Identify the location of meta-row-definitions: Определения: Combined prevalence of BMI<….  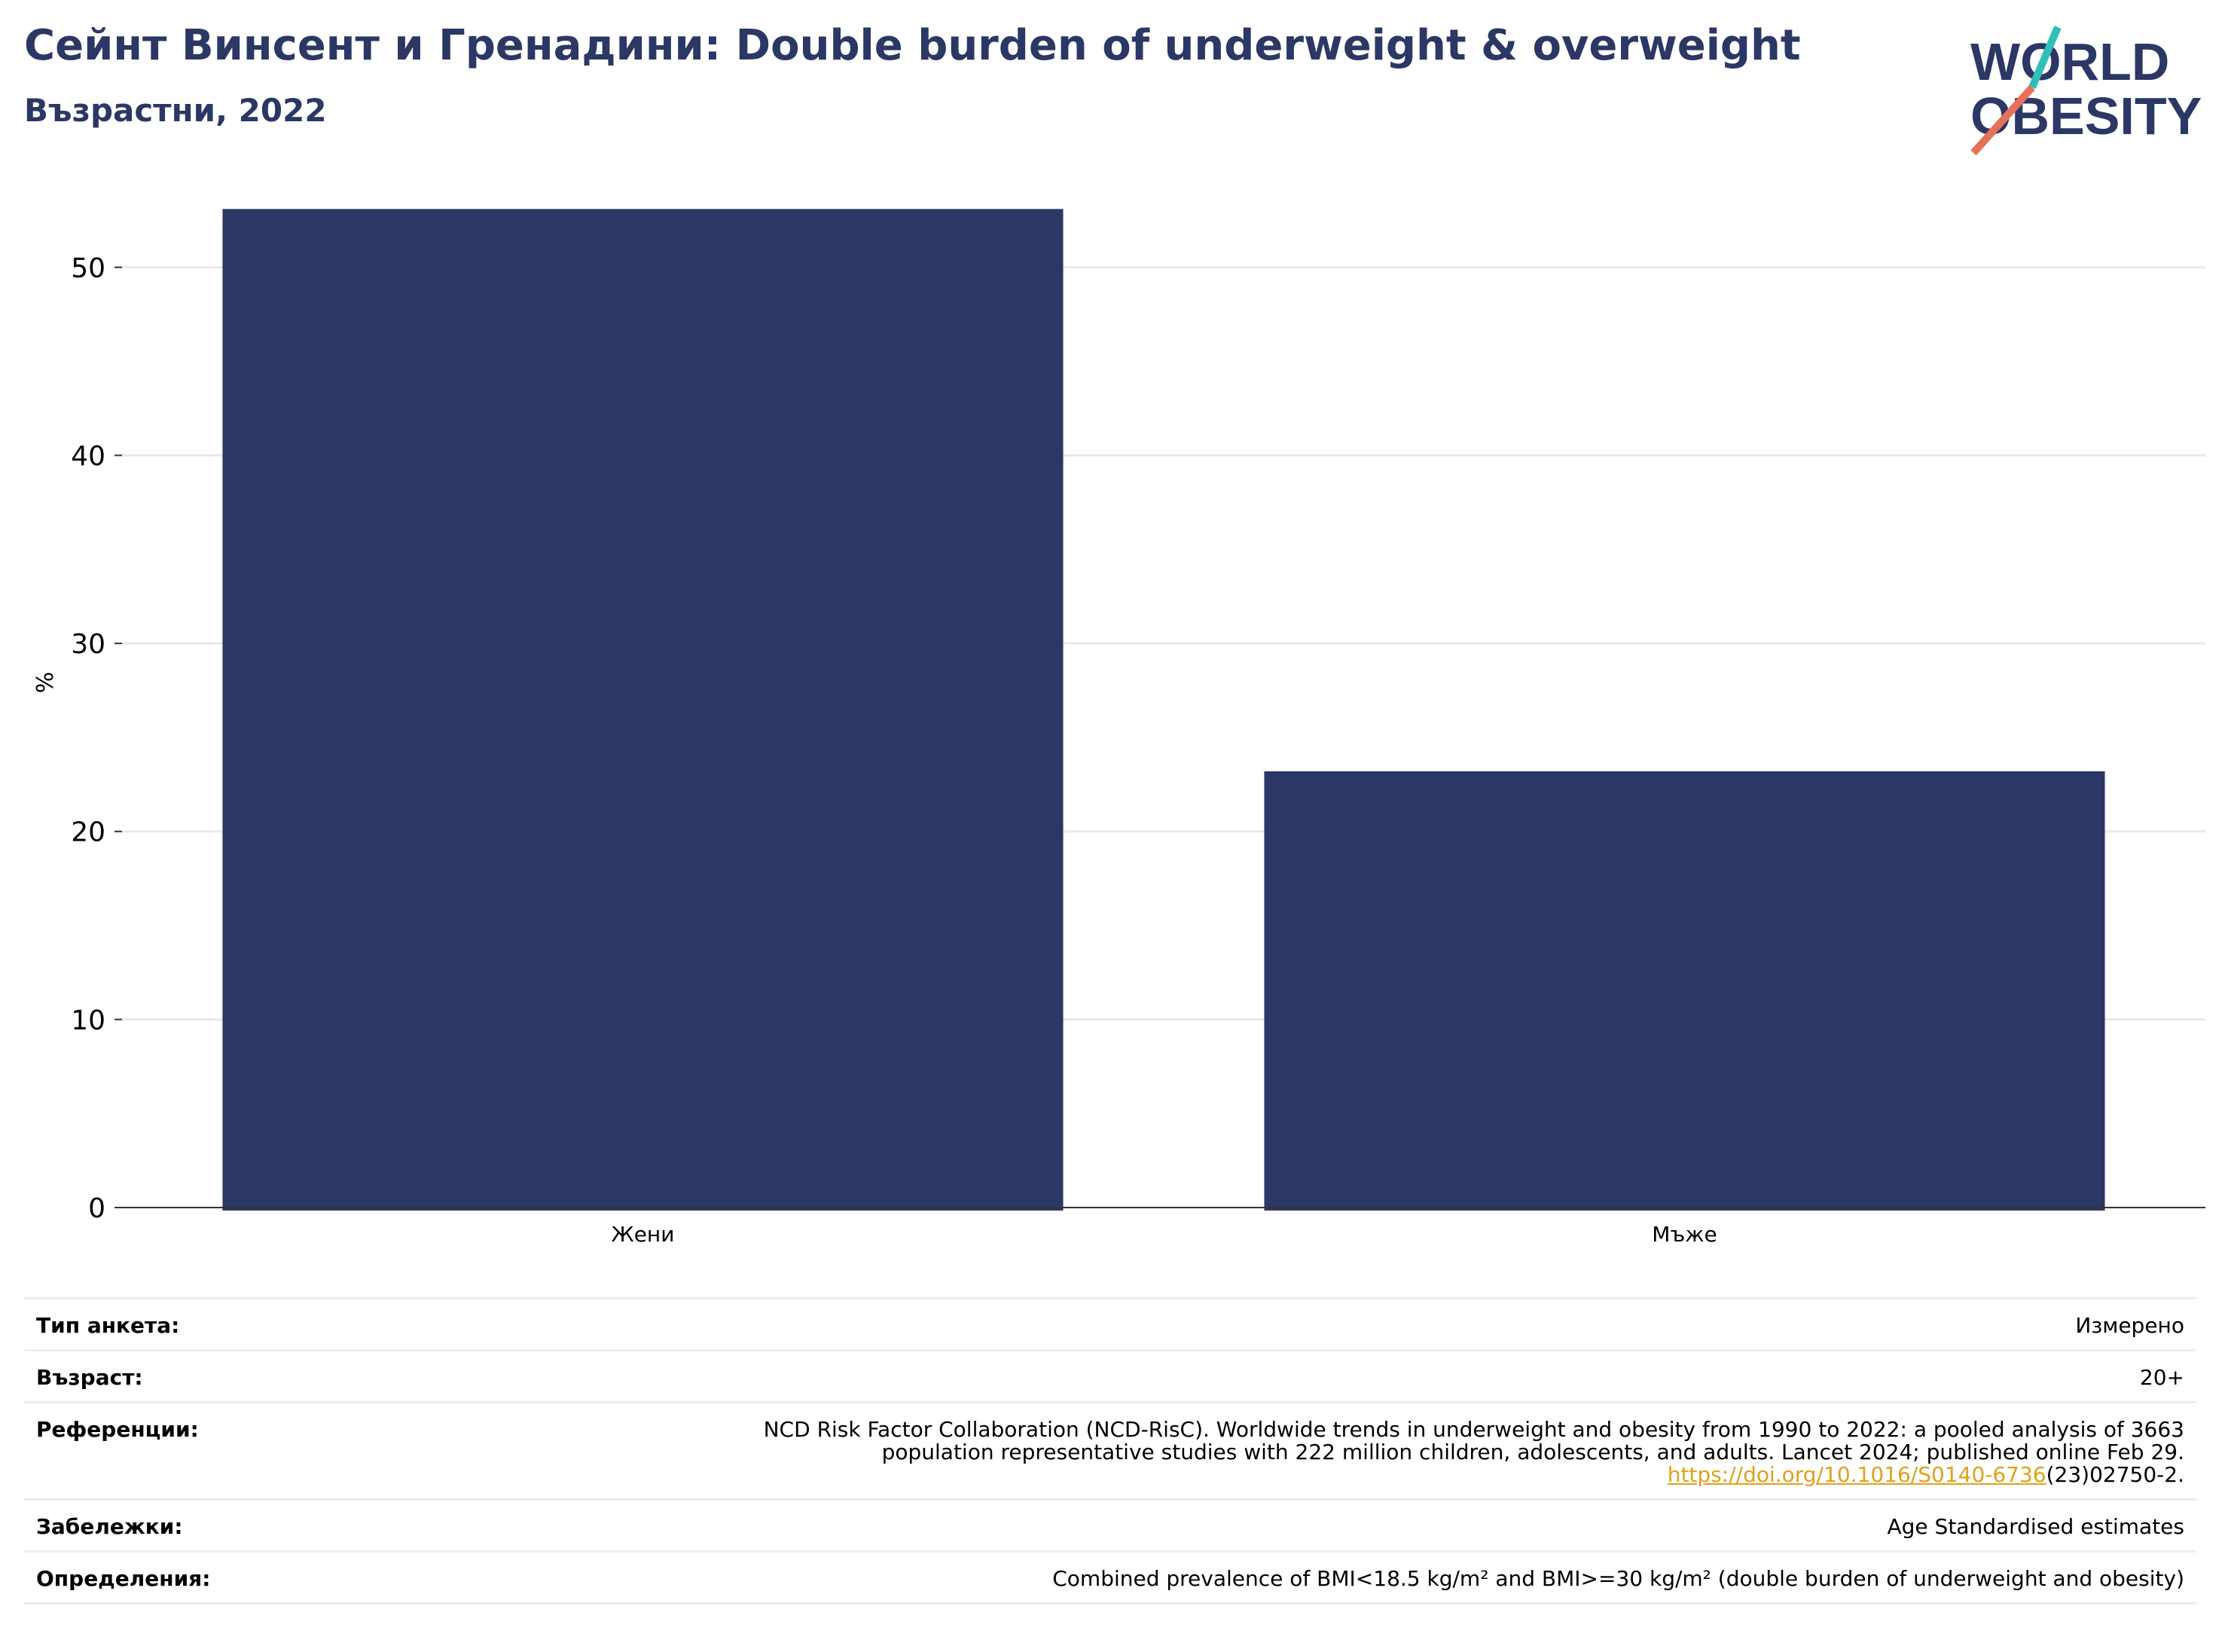
(1110, 1577).